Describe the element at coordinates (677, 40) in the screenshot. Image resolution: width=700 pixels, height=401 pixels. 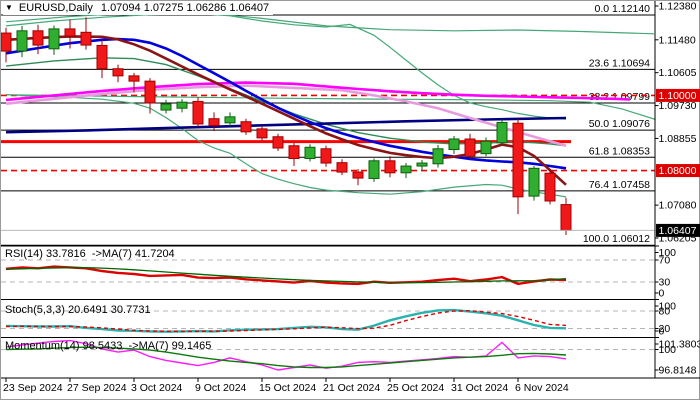
I see `price-axis-label: 1.11480` at that location.